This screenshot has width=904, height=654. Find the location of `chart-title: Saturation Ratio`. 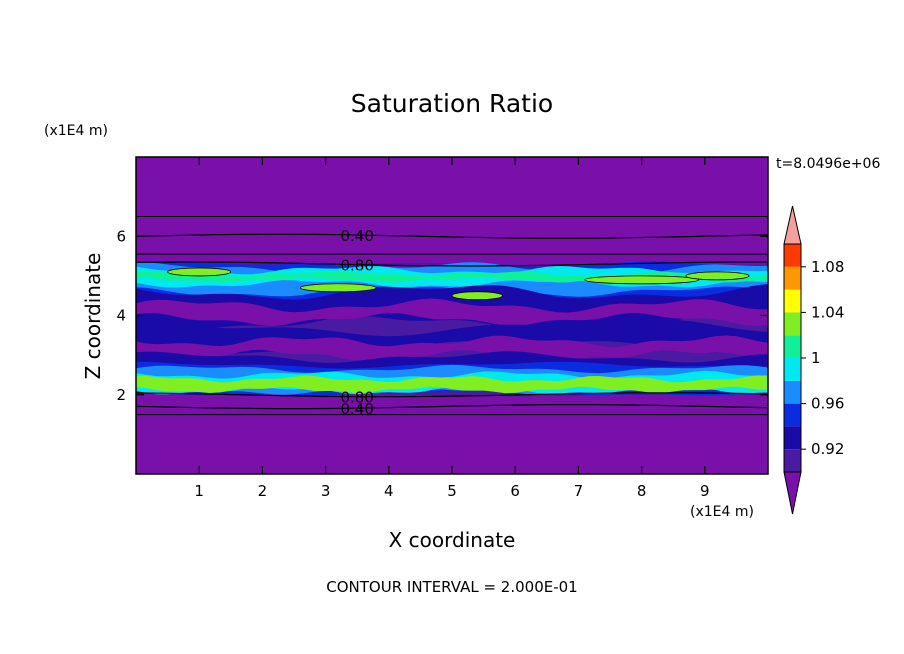

chart-title: Saturation Ratio is located at coordinates (452, 103).